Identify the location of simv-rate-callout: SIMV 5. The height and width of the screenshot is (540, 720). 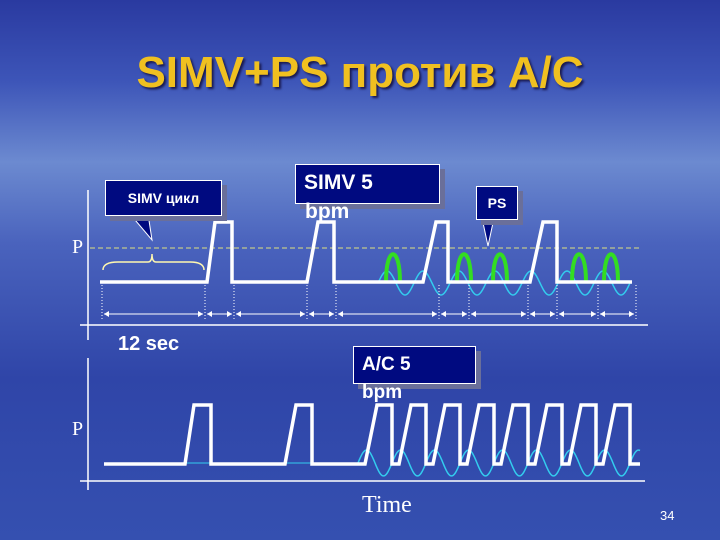
(367, 184).